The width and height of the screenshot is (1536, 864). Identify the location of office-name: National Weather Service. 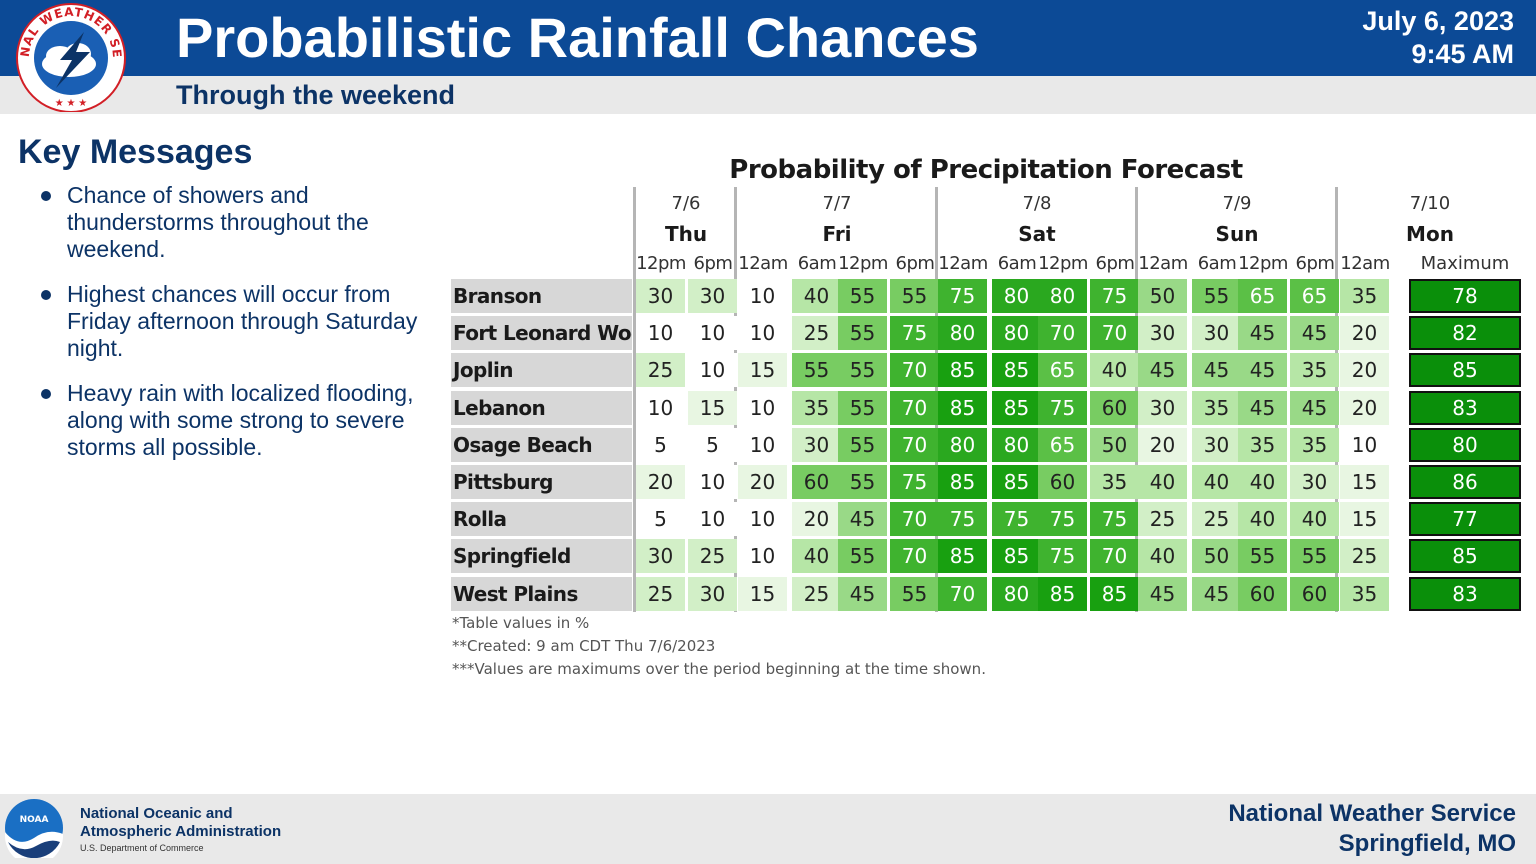
(1372, 813).